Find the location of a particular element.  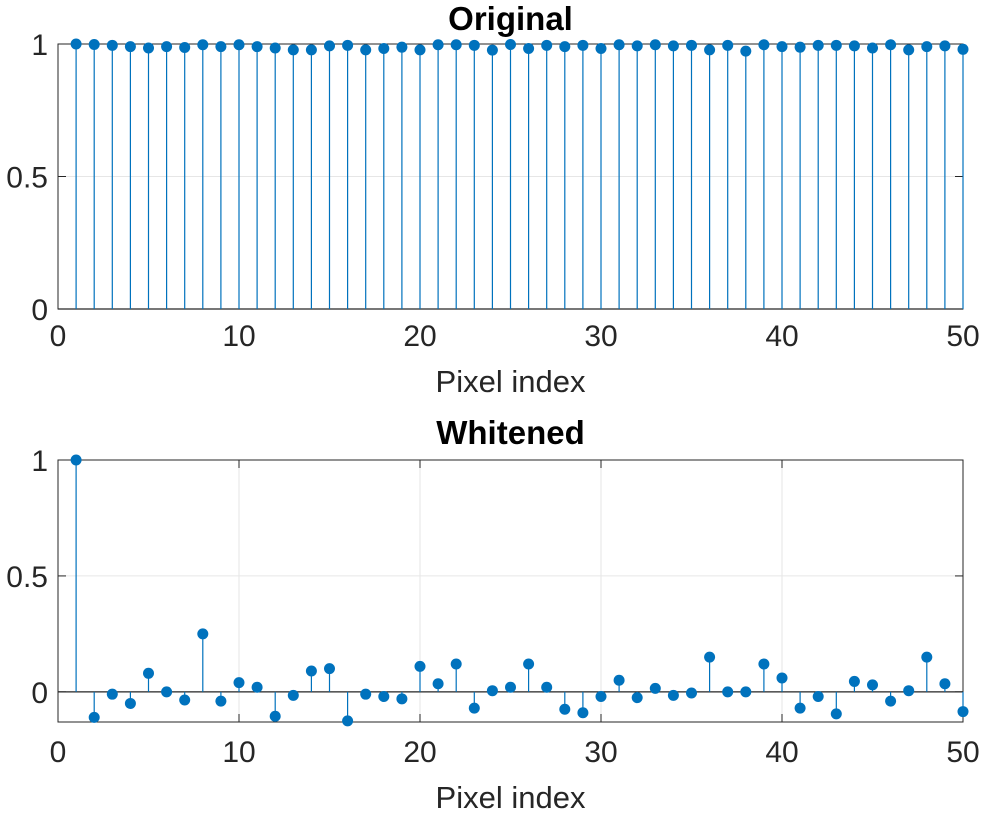

chart-title: Whitened is located at coordinates (510, 432).